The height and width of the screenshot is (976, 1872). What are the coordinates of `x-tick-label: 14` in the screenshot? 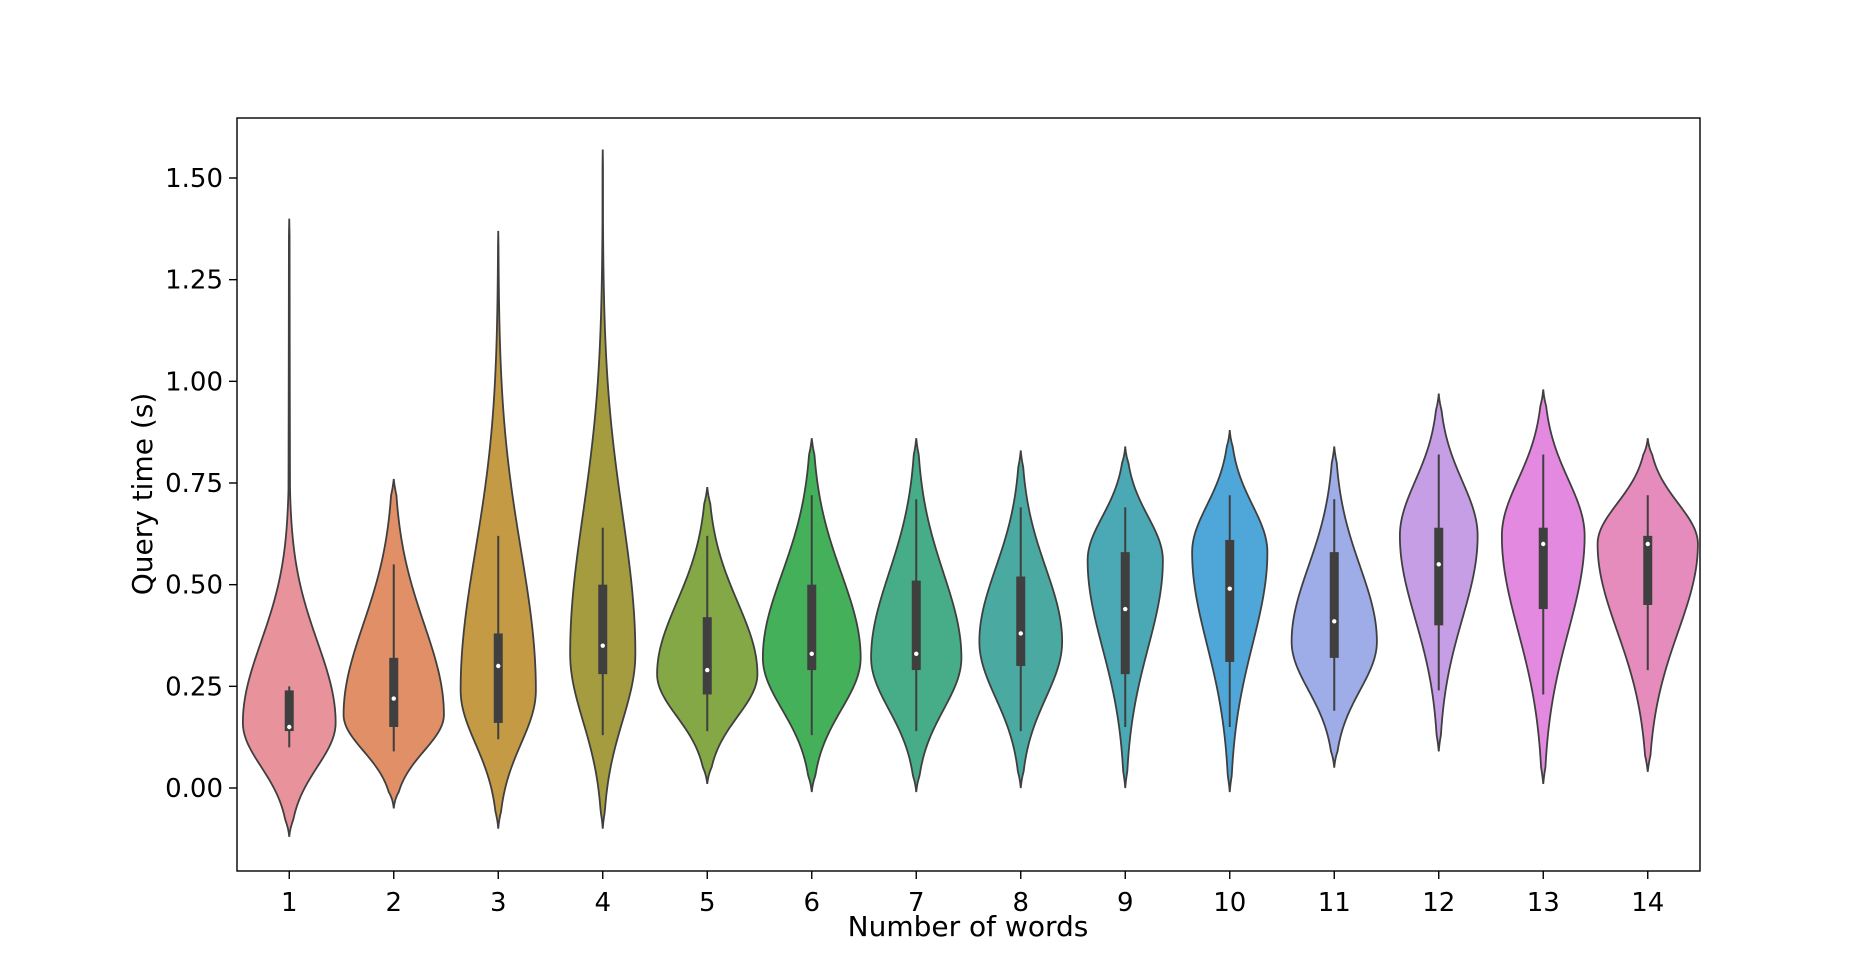 It's located at (1647, 903).